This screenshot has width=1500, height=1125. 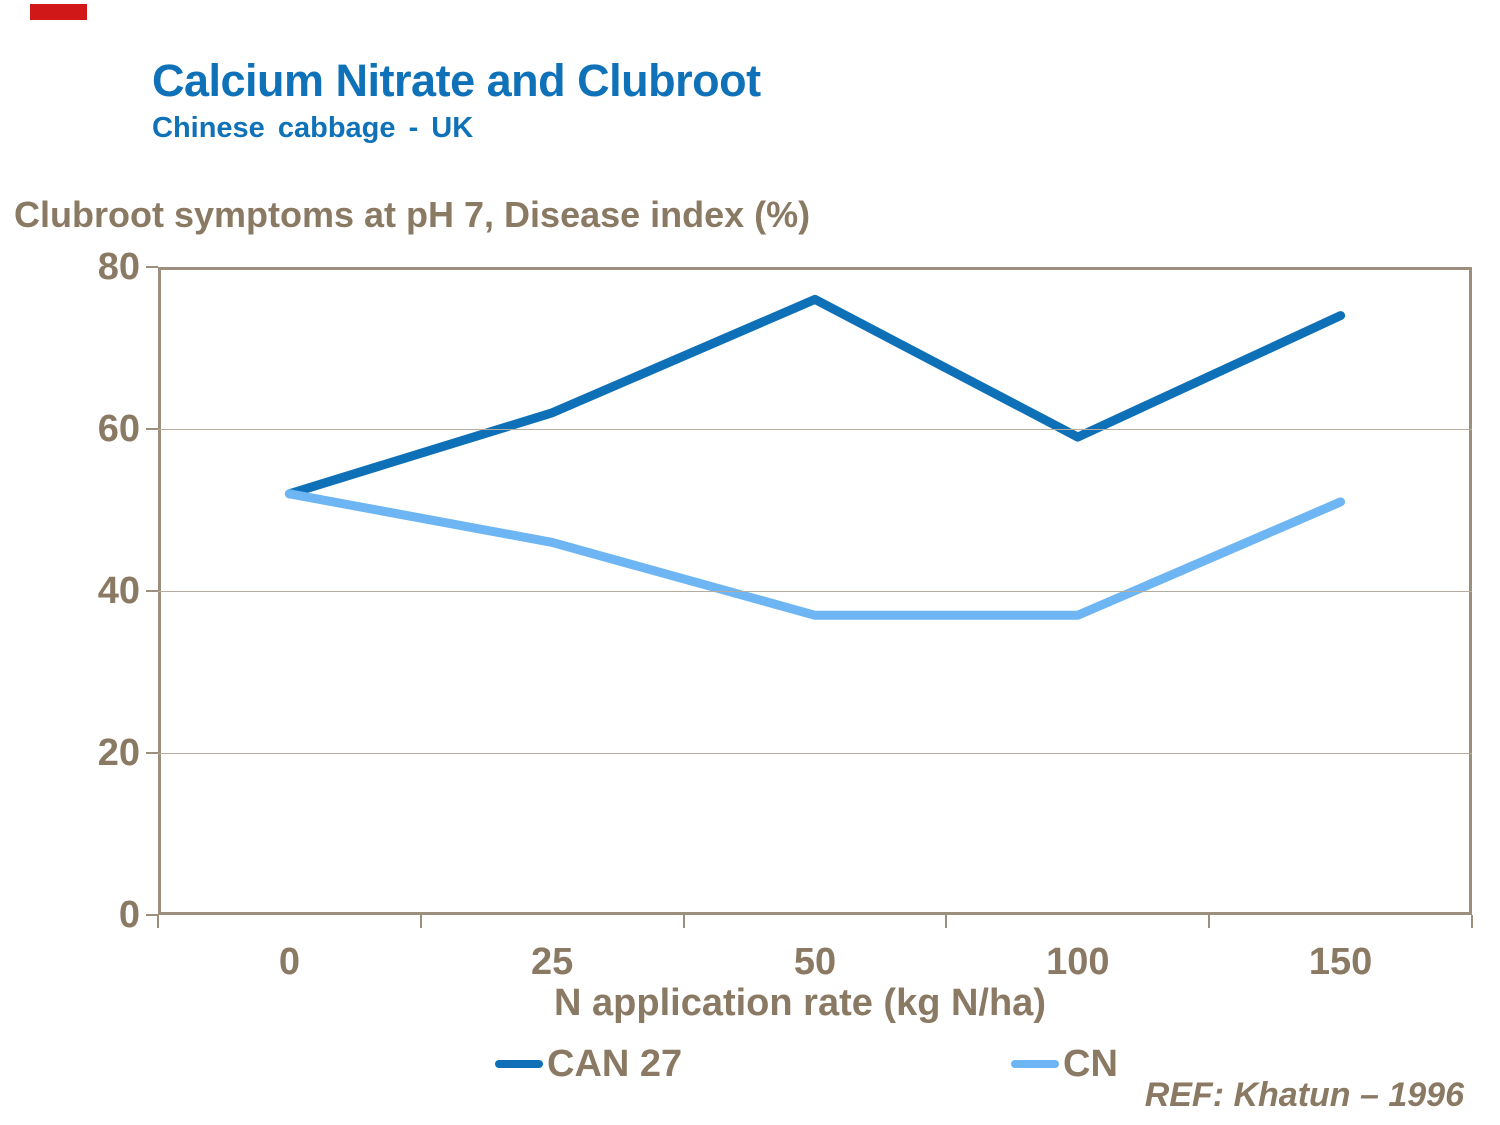 I want to click on y-tick-label: 20, so click(x=118, y=753).